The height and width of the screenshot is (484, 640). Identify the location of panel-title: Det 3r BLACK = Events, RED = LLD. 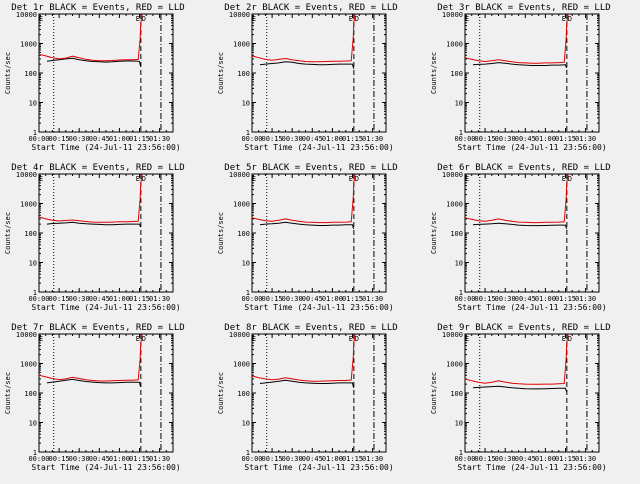
(523, 8).